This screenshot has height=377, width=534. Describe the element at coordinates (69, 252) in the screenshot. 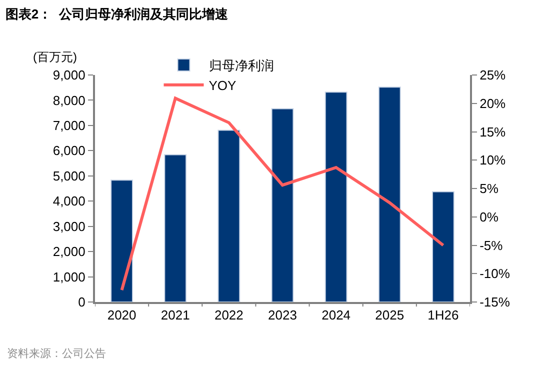

I see `y-tick-label: 2,000` at that location.